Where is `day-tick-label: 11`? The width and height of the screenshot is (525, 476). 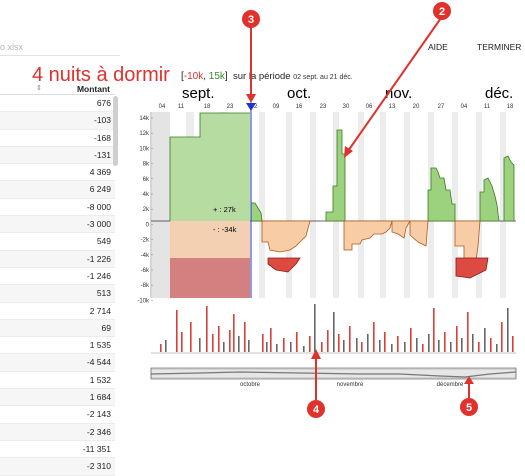
day-tick-label: 11 is located at coordinates (181, 107).